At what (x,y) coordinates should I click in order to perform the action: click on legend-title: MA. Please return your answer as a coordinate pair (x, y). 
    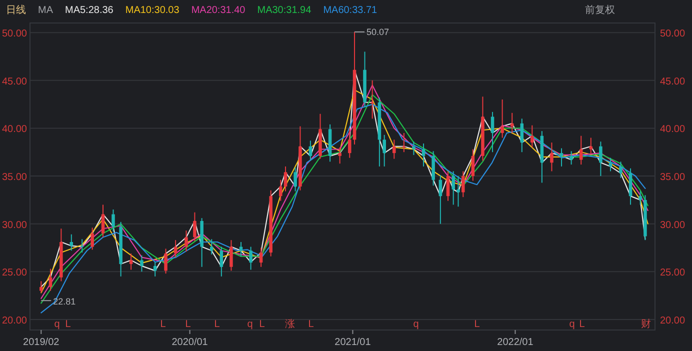
    Looking at the image, I should click on (46, 10).